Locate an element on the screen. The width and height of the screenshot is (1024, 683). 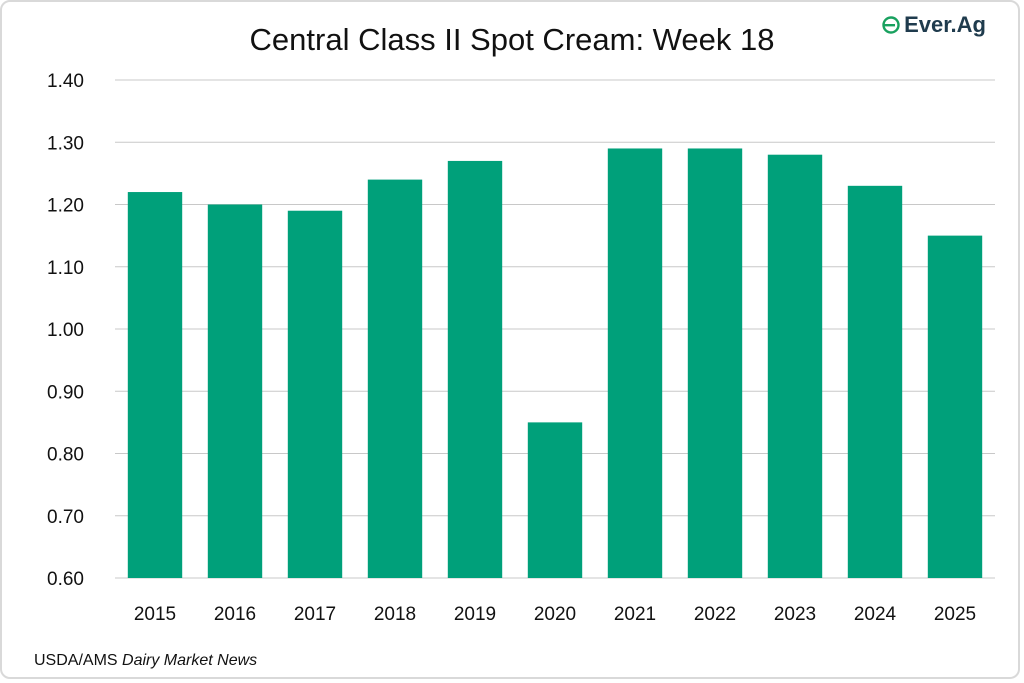
bar-2016 is located at coordinates (235, 391).